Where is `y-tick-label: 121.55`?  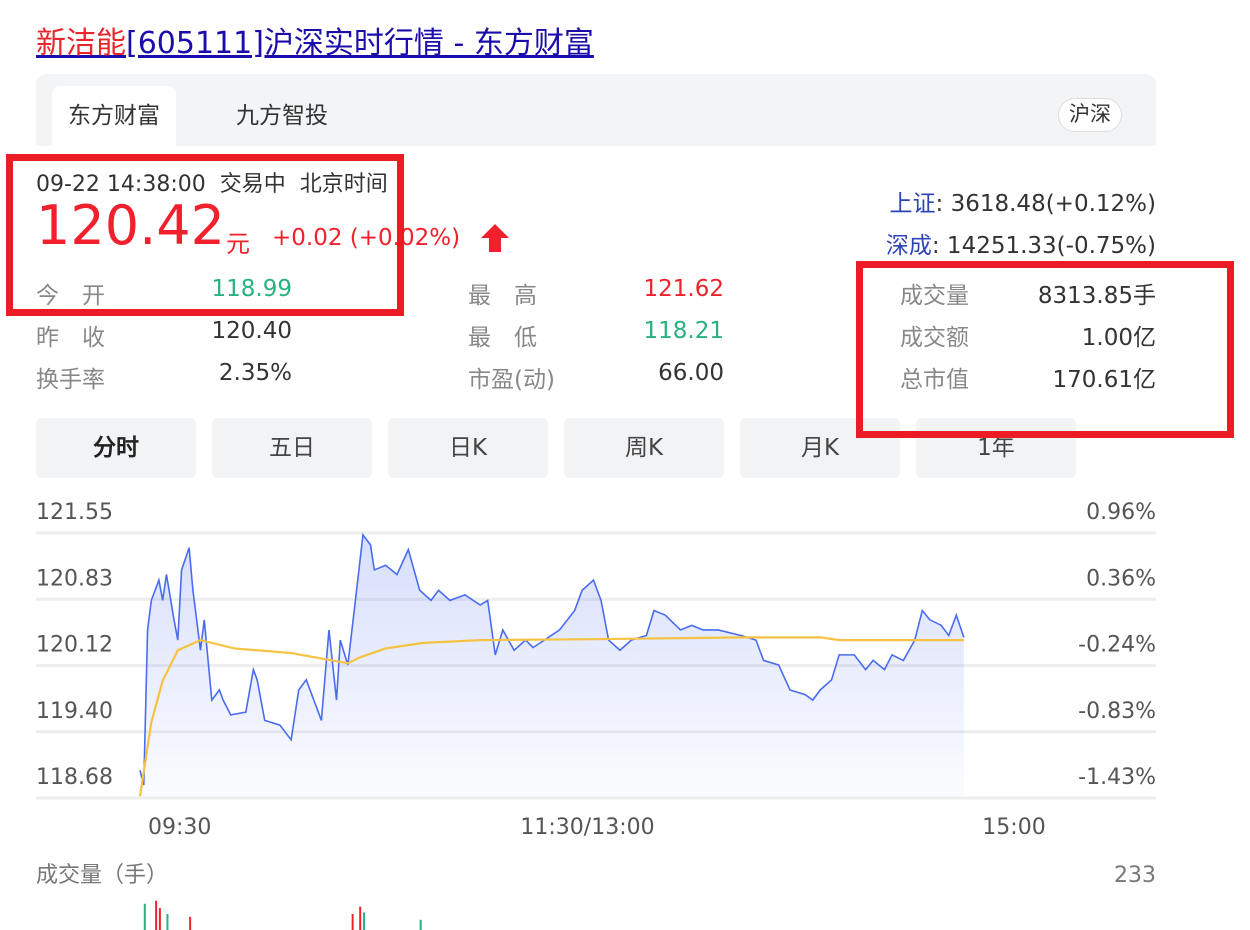 y-tick-label: 121.55 is located at coordinates (74, 512).